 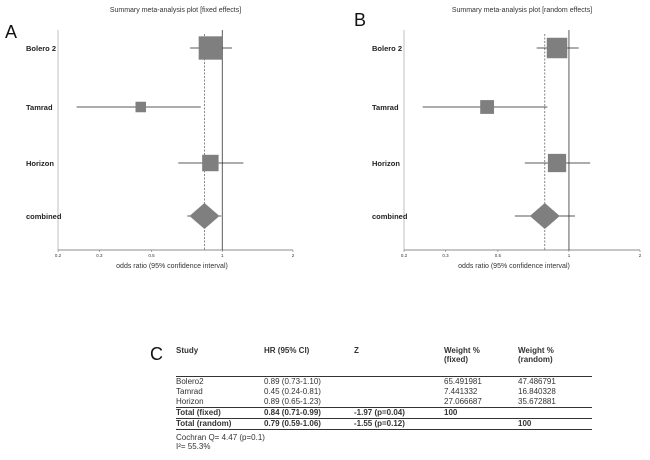 What do you see at coordinates (220, 437) in the screenshot?
I see `cochran-q: Cochran Q= 4.47 (p=0.1)` at bounding box center [220, 437].